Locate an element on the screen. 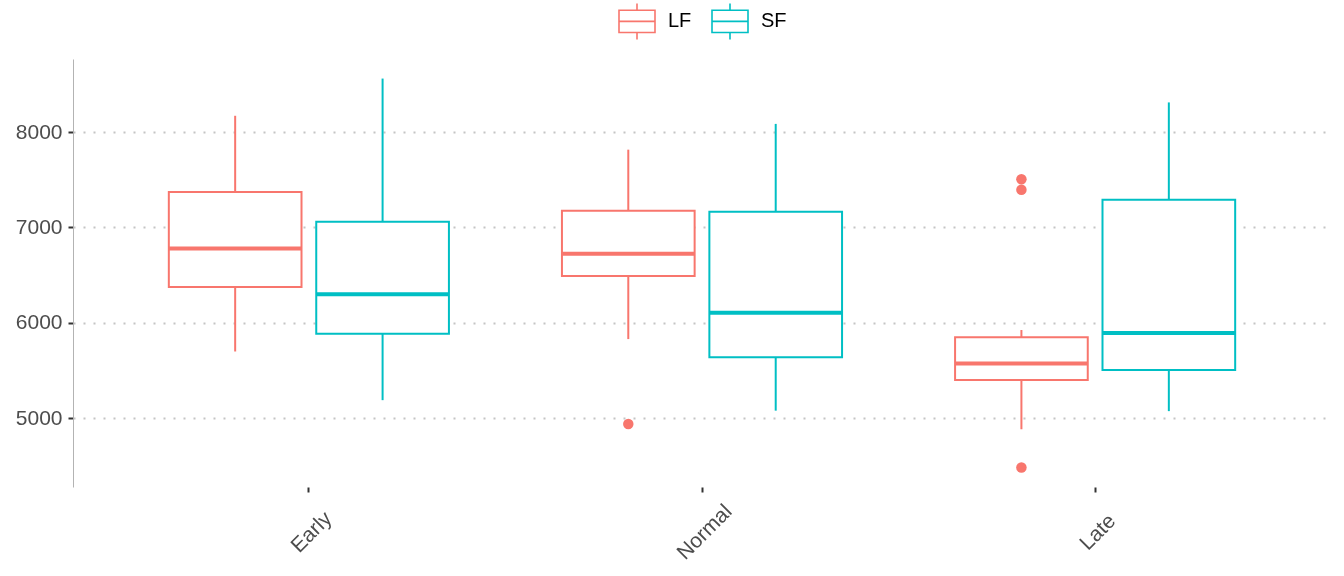  x-tick-label: Late is located at coordinates (1097, 531).